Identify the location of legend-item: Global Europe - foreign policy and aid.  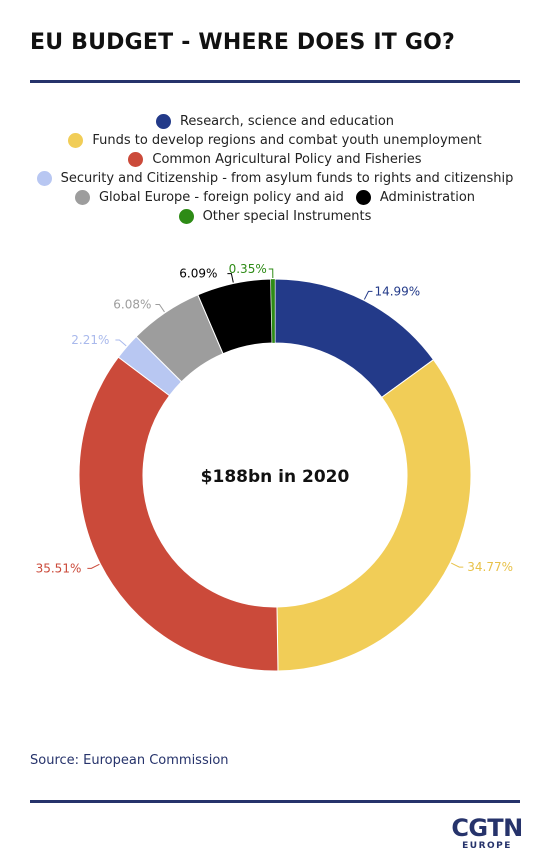
(209, 197).